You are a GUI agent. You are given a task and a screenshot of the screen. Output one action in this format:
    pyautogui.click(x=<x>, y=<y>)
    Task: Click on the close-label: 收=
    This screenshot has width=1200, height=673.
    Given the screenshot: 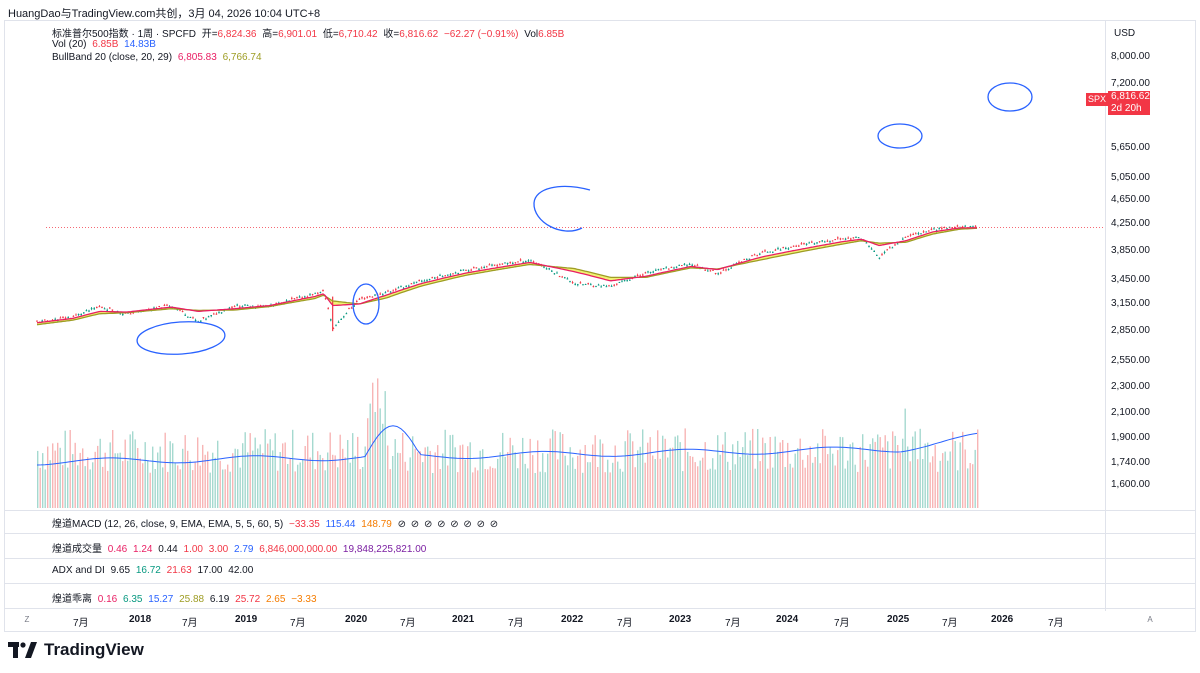 What is the action you would take?
    pyautogui.click(x=391, y=34)
    